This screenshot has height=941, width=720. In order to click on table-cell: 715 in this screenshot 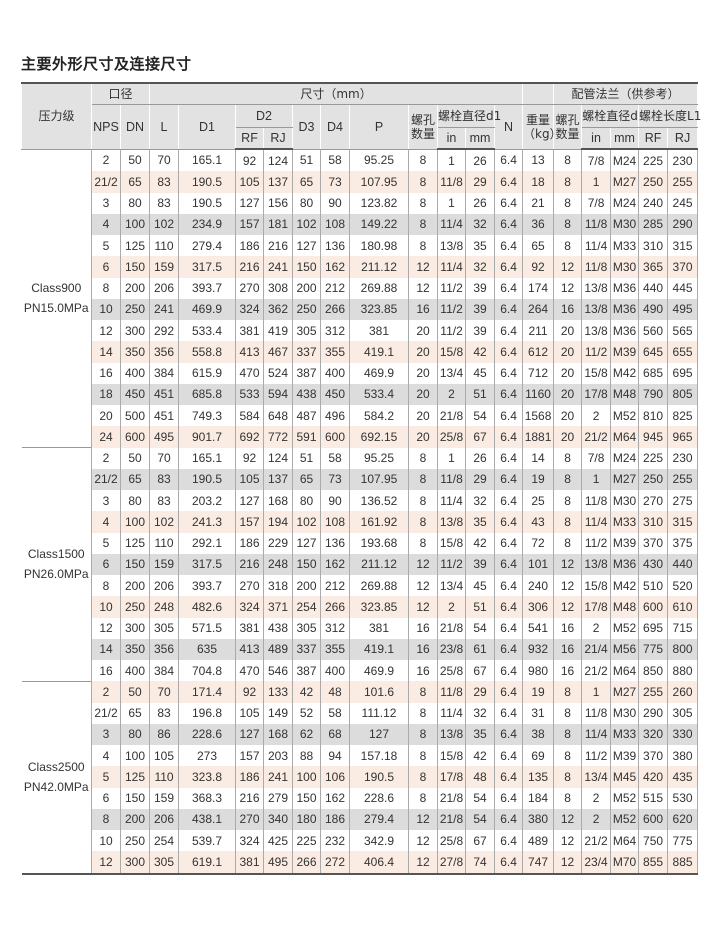, I will do `click(683, 628)`.